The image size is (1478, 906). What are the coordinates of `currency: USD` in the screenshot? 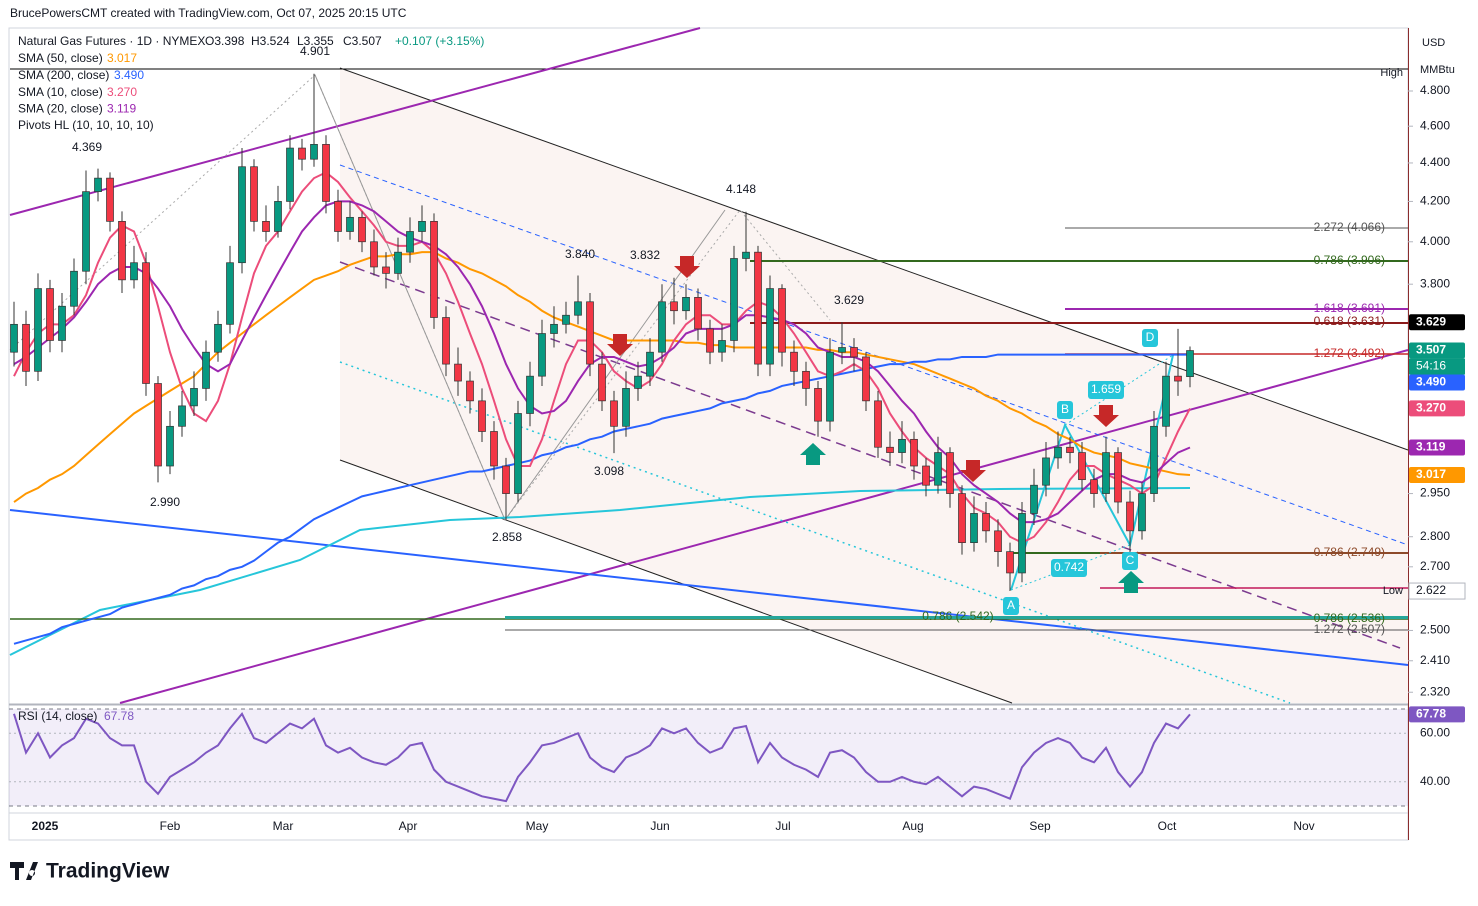 It's located at (1433, 43).